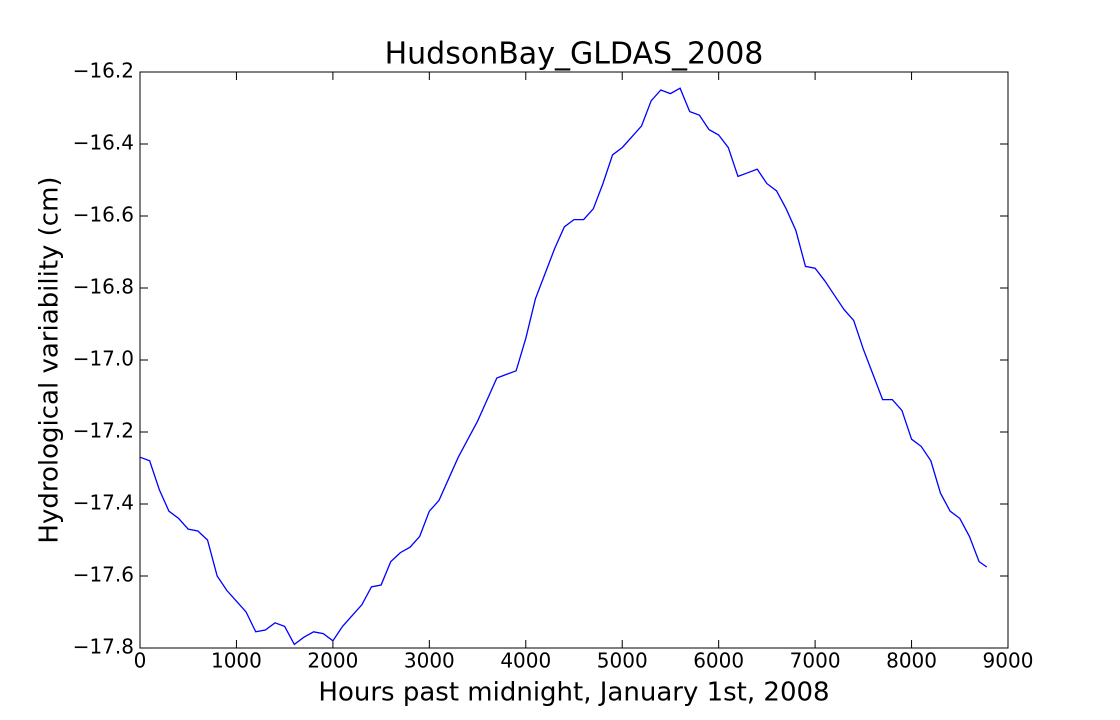 This screenshot has width=1120, height=720. Describe the element at coordinates (103, 503) in the screenshot. I see `y-tick-label: −17.4` at that location.